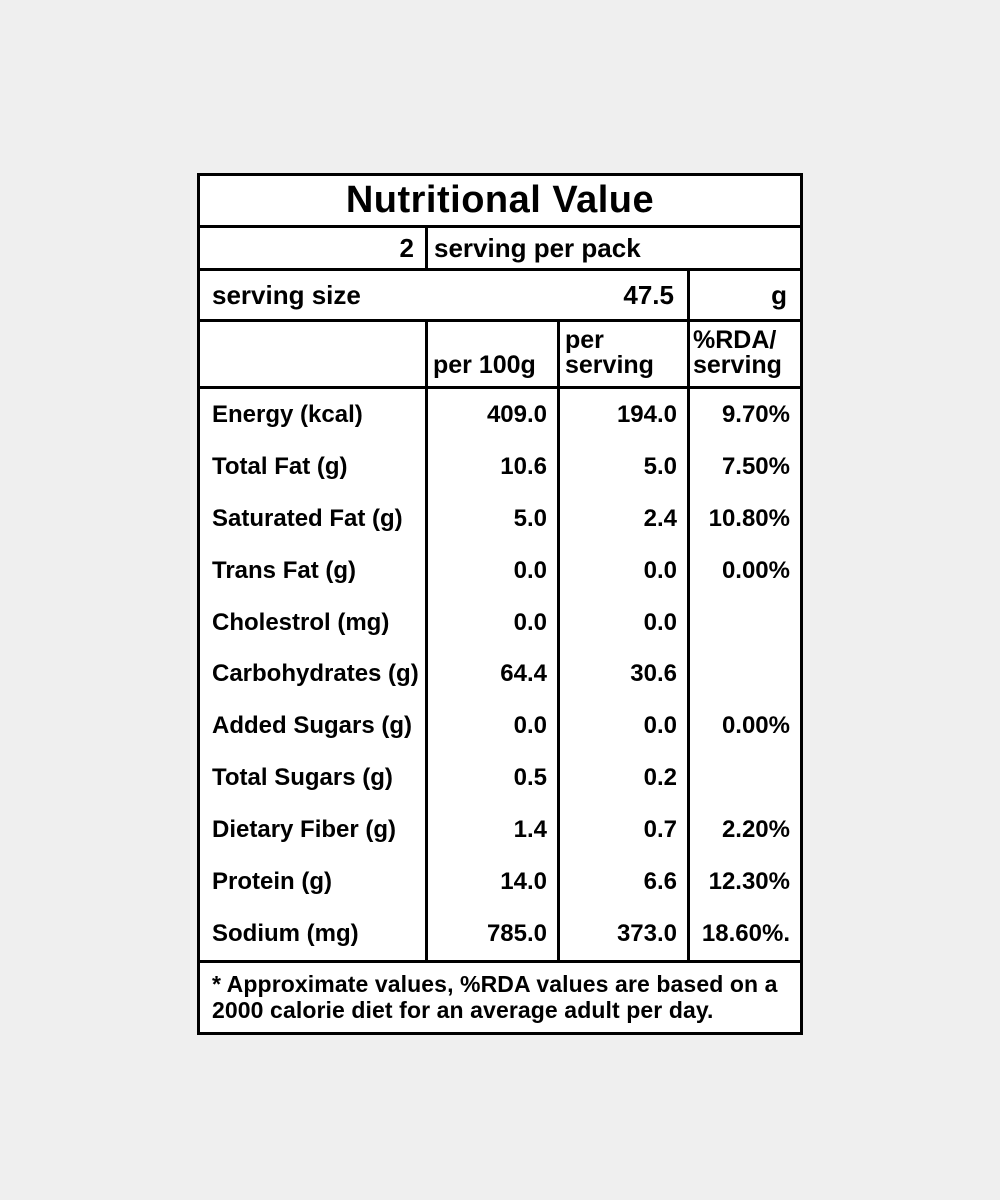  What do you see at coordinates (314, 466) in the screenshot?
I see `row-label: Total Fat (g)` at bounding box center [314, 466].